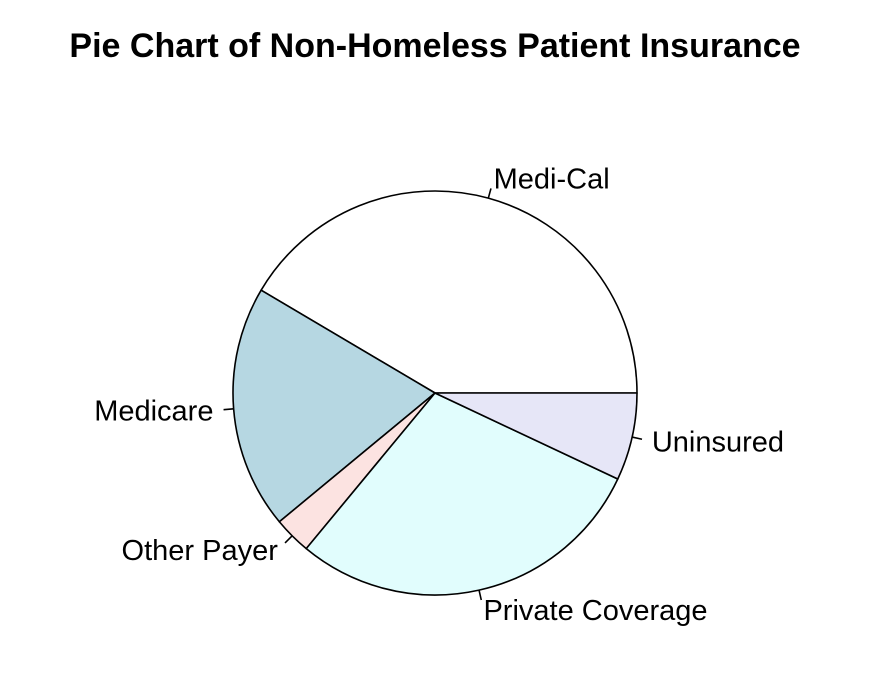 This screenshot has height=686, width=888. Describe the element at coordinates (536, 436) in the screenshot. I see `pie-slice-uninsured` at that location.